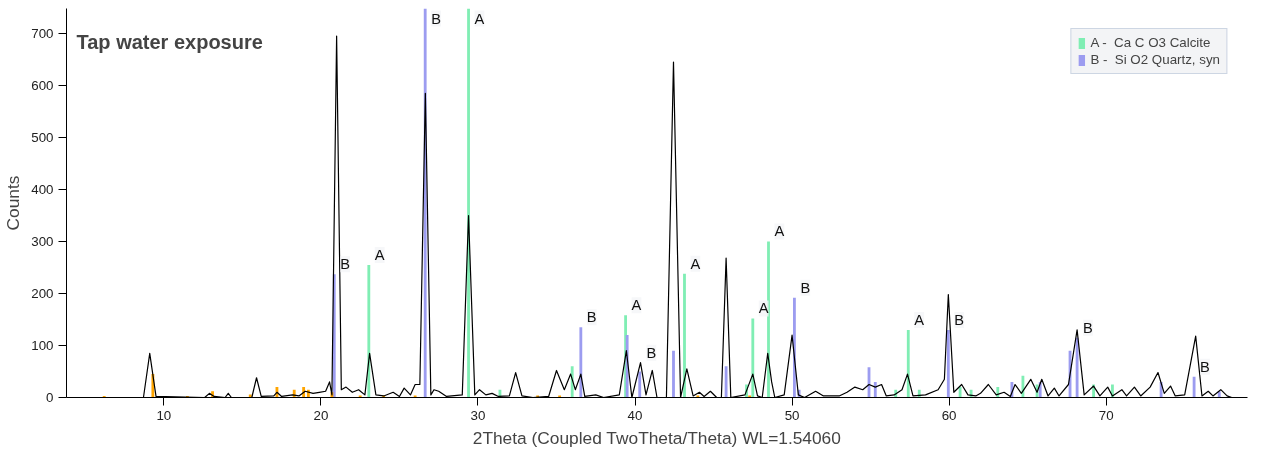 The image size is (1262, 450). What do you see at coordinates (1106, 415) in the screenshot?
I see `x-tick-label: 70` at bounding box center [1106, 415].